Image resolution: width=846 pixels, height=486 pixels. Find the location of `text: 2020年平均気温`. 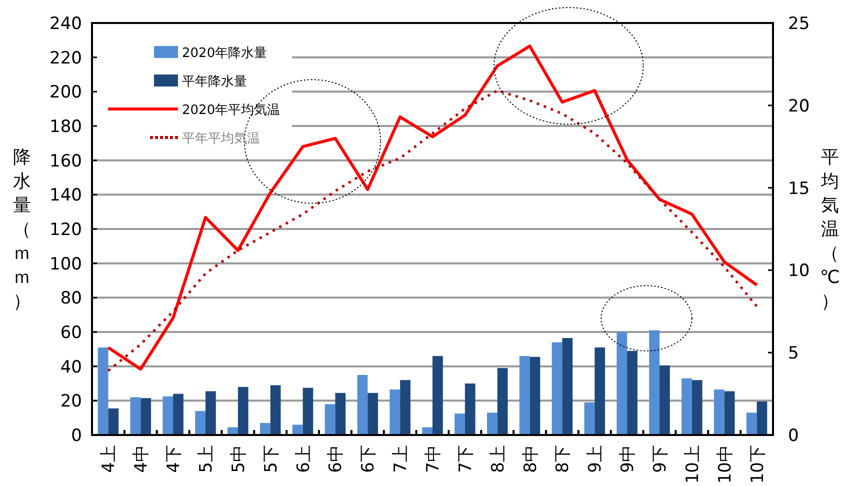

text: 2020年平均気温 is located at coordinates (231, 110).